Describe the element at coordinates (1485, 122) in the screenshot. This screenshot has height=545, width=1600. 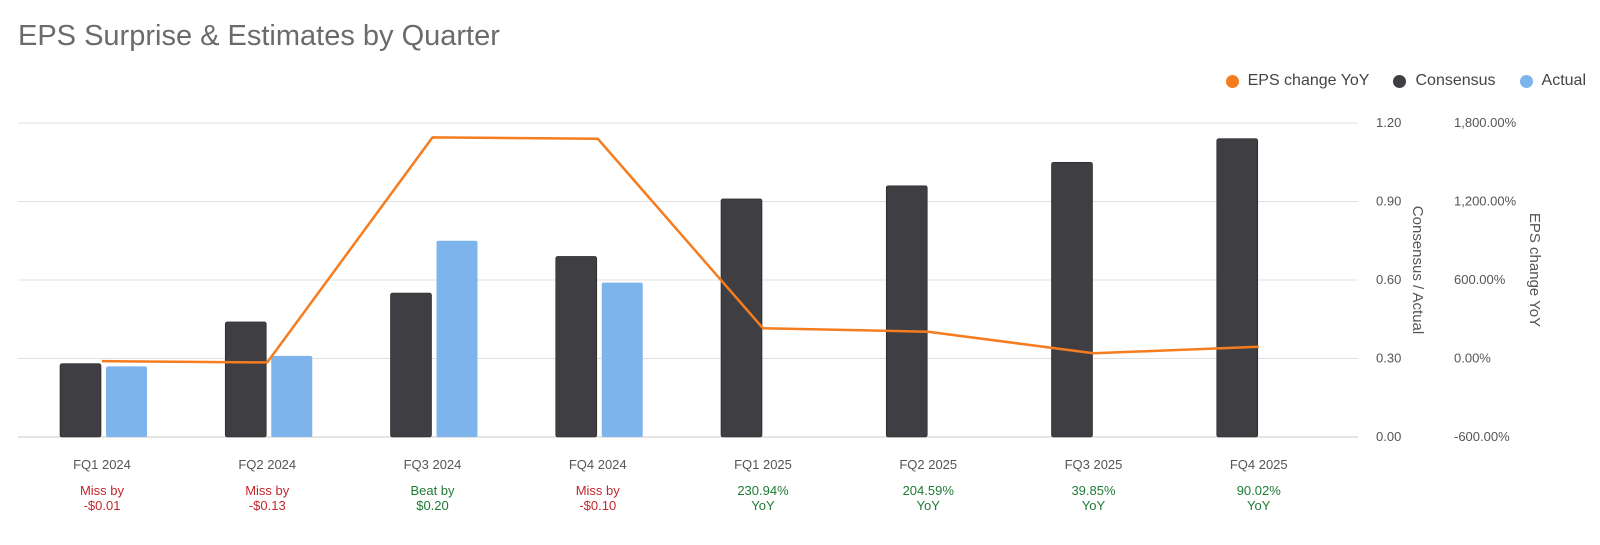
I see `right-tick-label: 1,800.00%` at that location.